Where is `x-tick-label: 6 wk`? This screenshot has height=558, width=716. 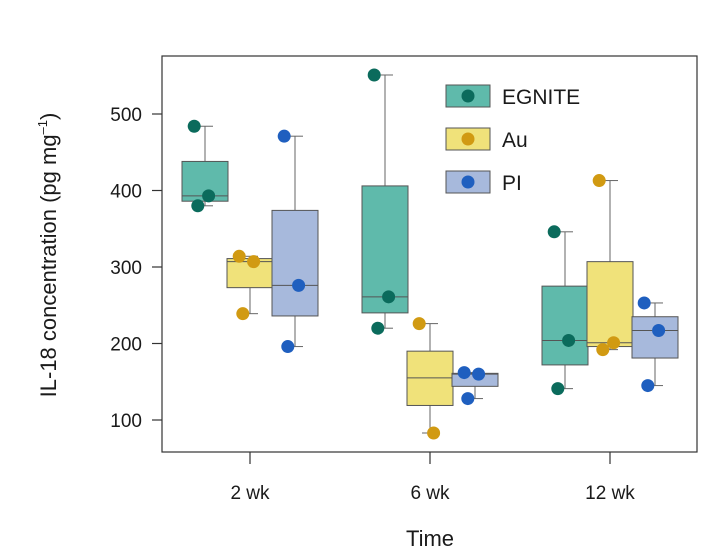
x-tick-label: 6 wk is located at coordinates (430, 493).